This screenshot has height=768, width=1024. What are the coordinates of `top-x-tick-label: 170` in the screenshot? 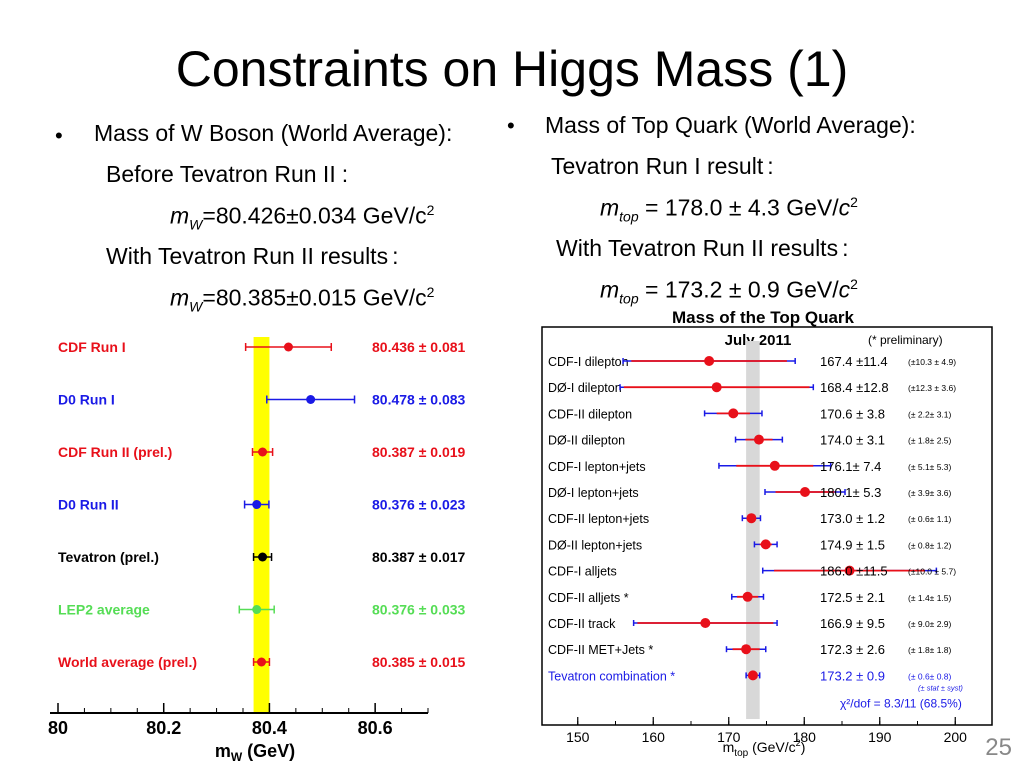 It's located at (729, 737).